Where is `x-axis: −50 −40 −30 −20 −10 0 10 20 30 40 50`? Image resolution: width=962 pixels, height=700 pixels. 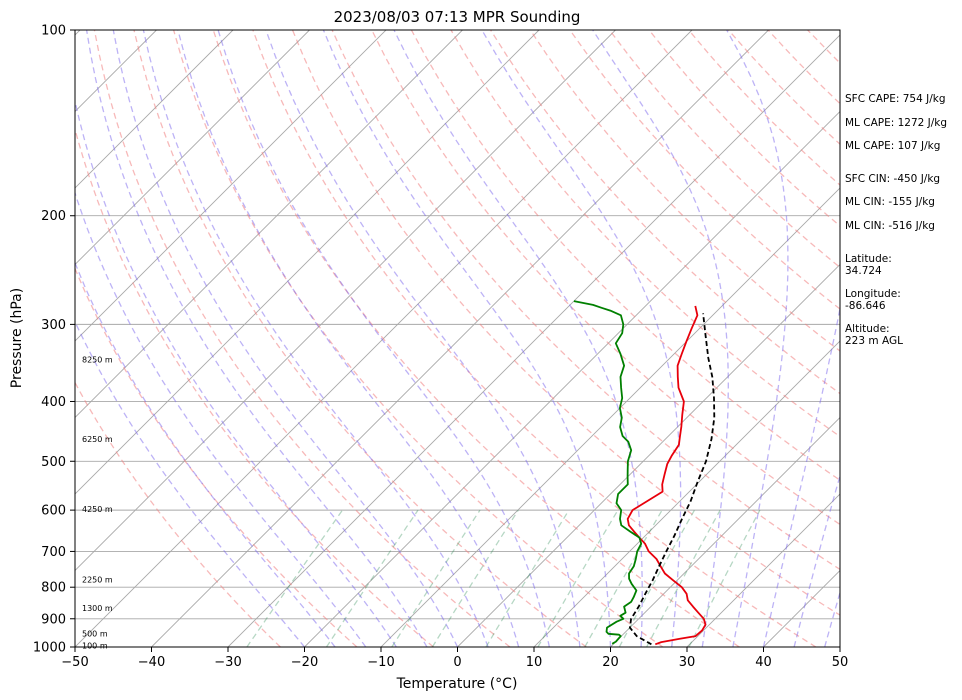 x-axis: −50 −40 −30 −20 −10 0 10 20 30 40 50 is located at coordinates (454, 658).